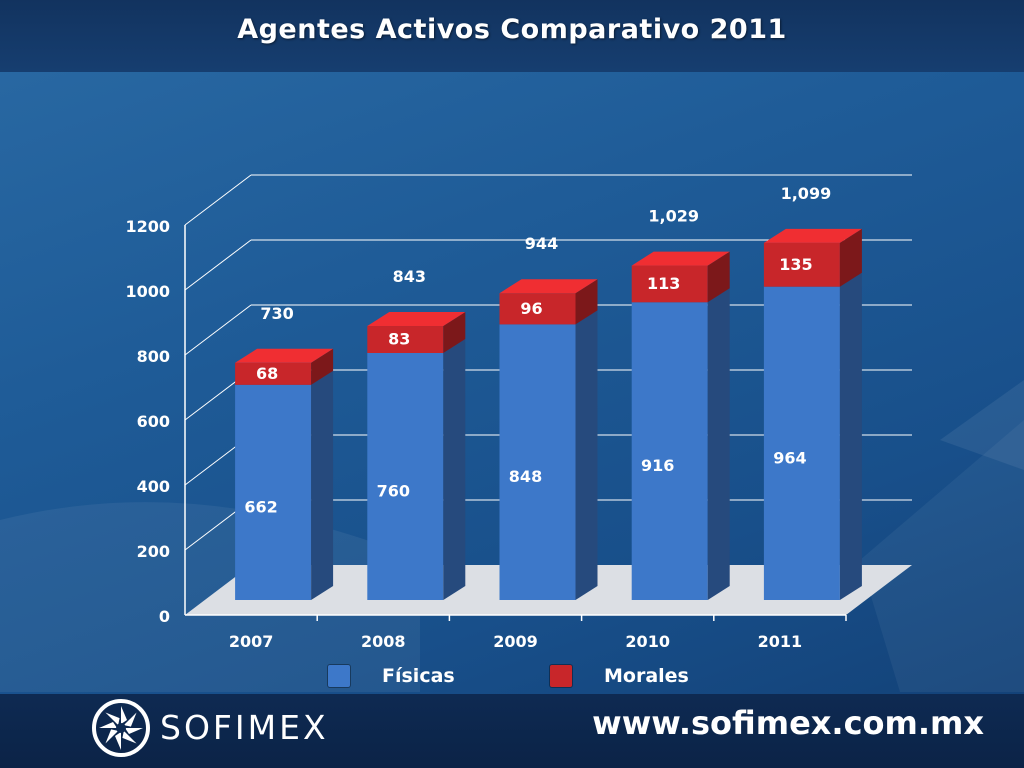  I want to click on total-label: 843, so click(409, 276).